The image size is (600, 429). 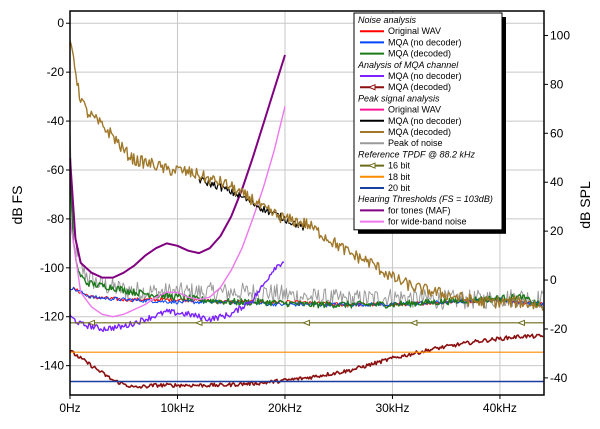 What do you see at coordinates (392, 408) in the screenshot?
I see `x-tick-label: 30kHz` at bounding box center [392, 408].